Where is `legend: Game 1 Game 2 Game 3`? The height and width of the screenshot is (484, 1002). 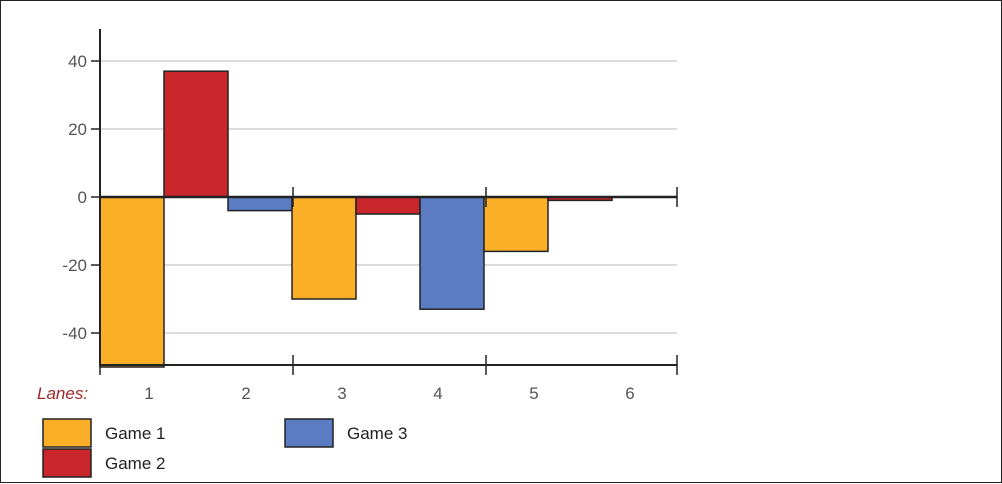
legend: Game 1 Game 2 Game 3 is located at coordinates (224, 448).